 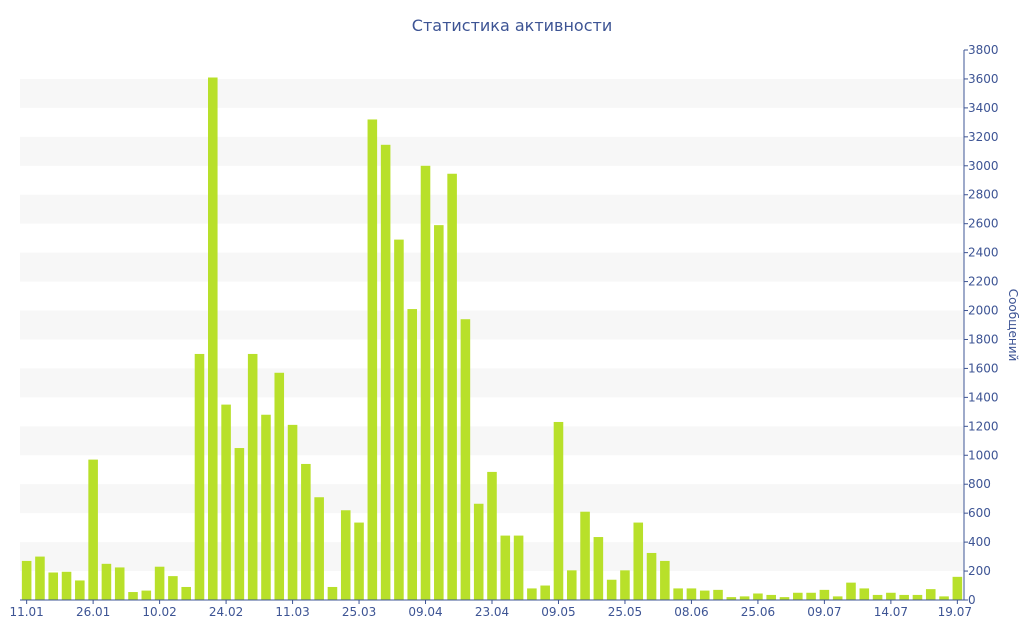 What do you see at coordinates (492, 612) in the screenshot?
I see `x-tick-label: 23.04` at bounding box center [492, 612].